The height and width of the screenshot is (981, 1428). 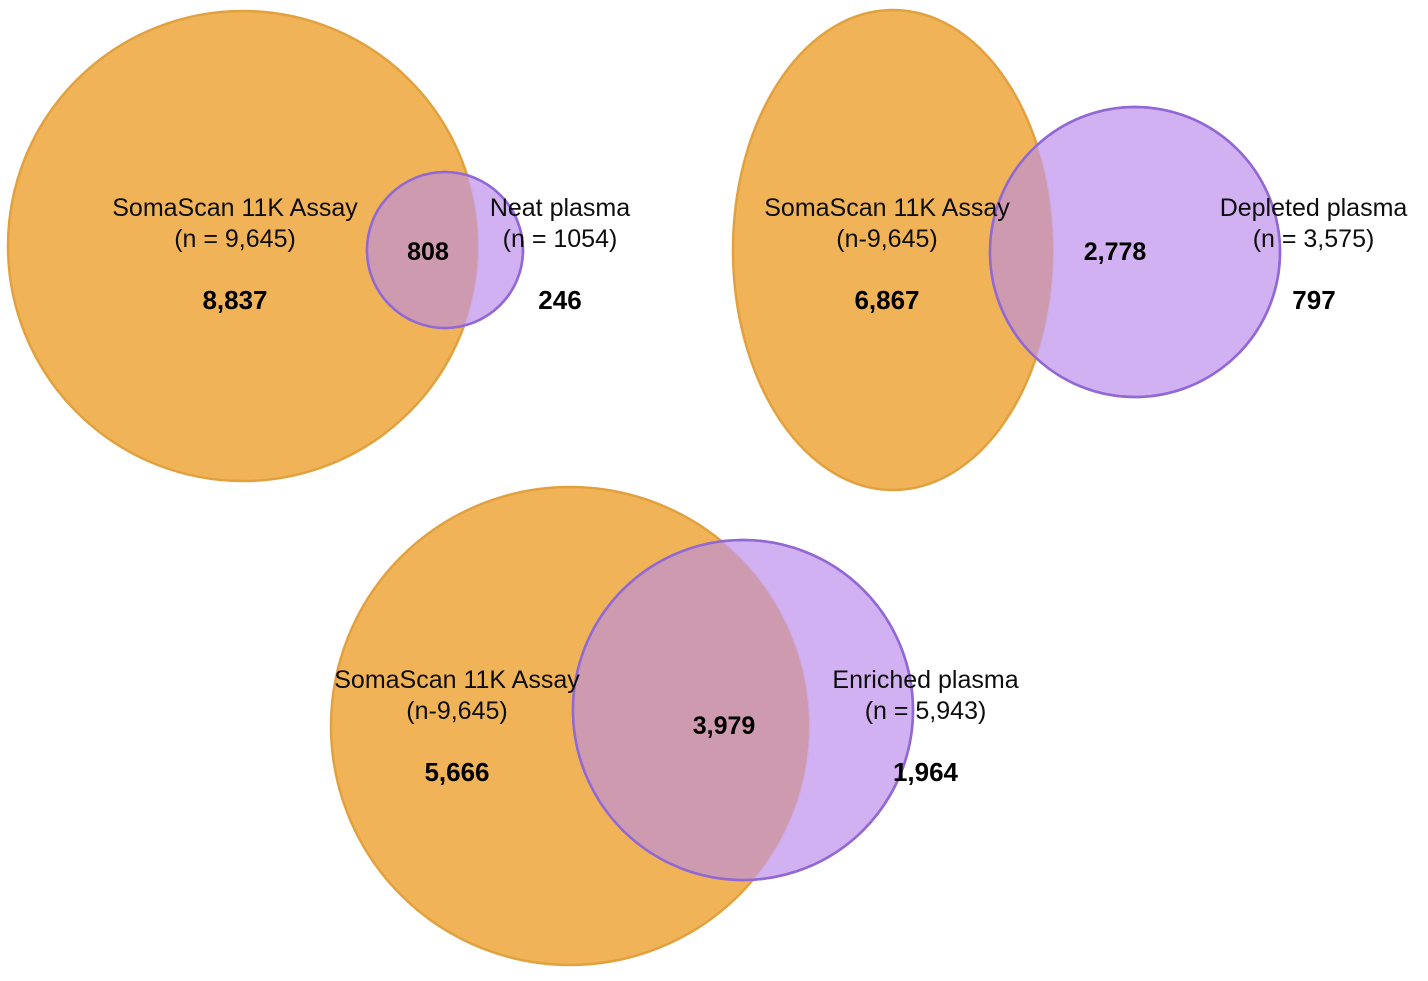 I want to click on set-b-size-panel2: (n = 3,575), so click(x=1313, y=239).